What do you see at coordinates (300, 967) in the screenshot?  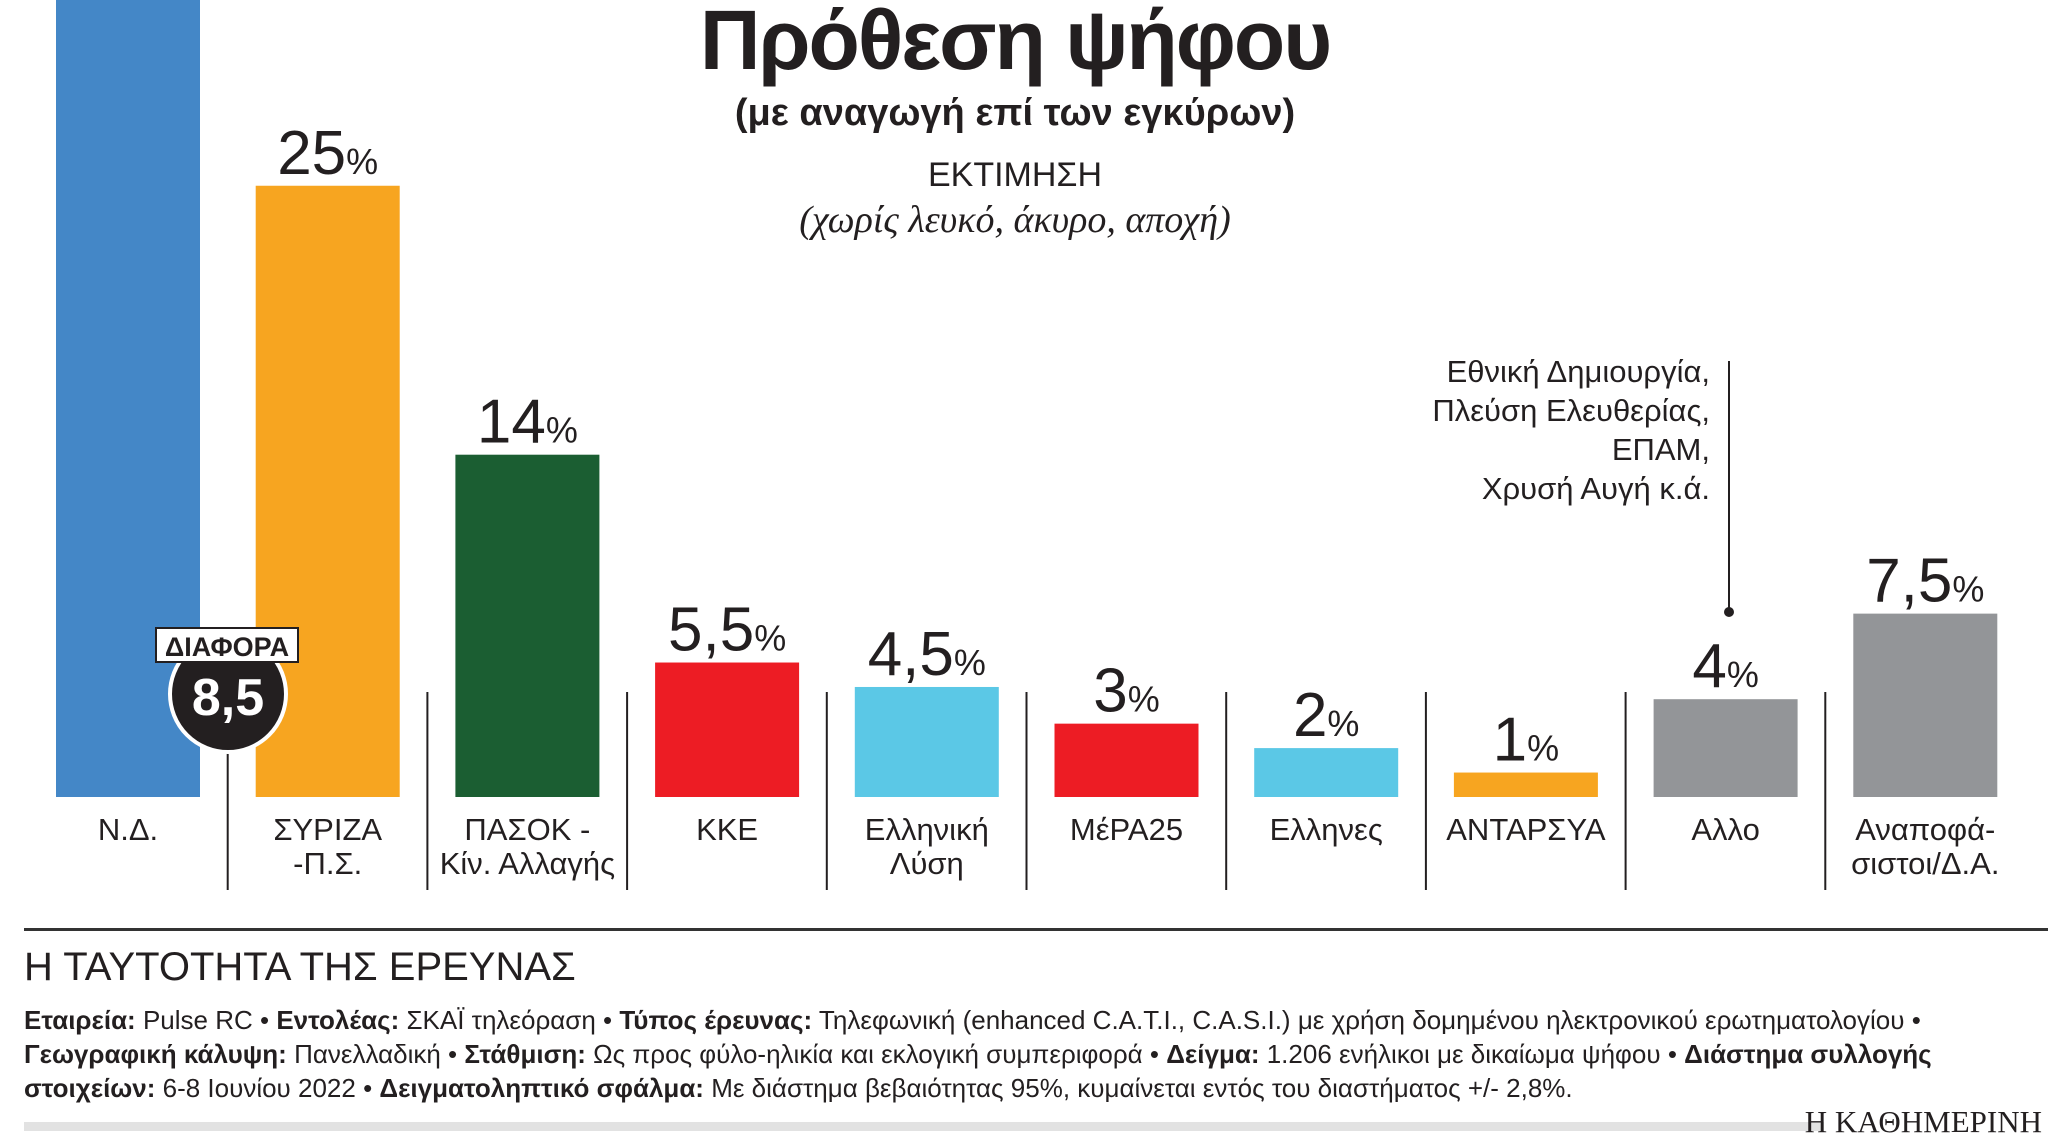 I see `survey-heading: Η ΤΑΥΤΟΤΗΤΑ ΤΗΣ ΕΡΕΥΝΑΣ` at bounding box center [300, 967].